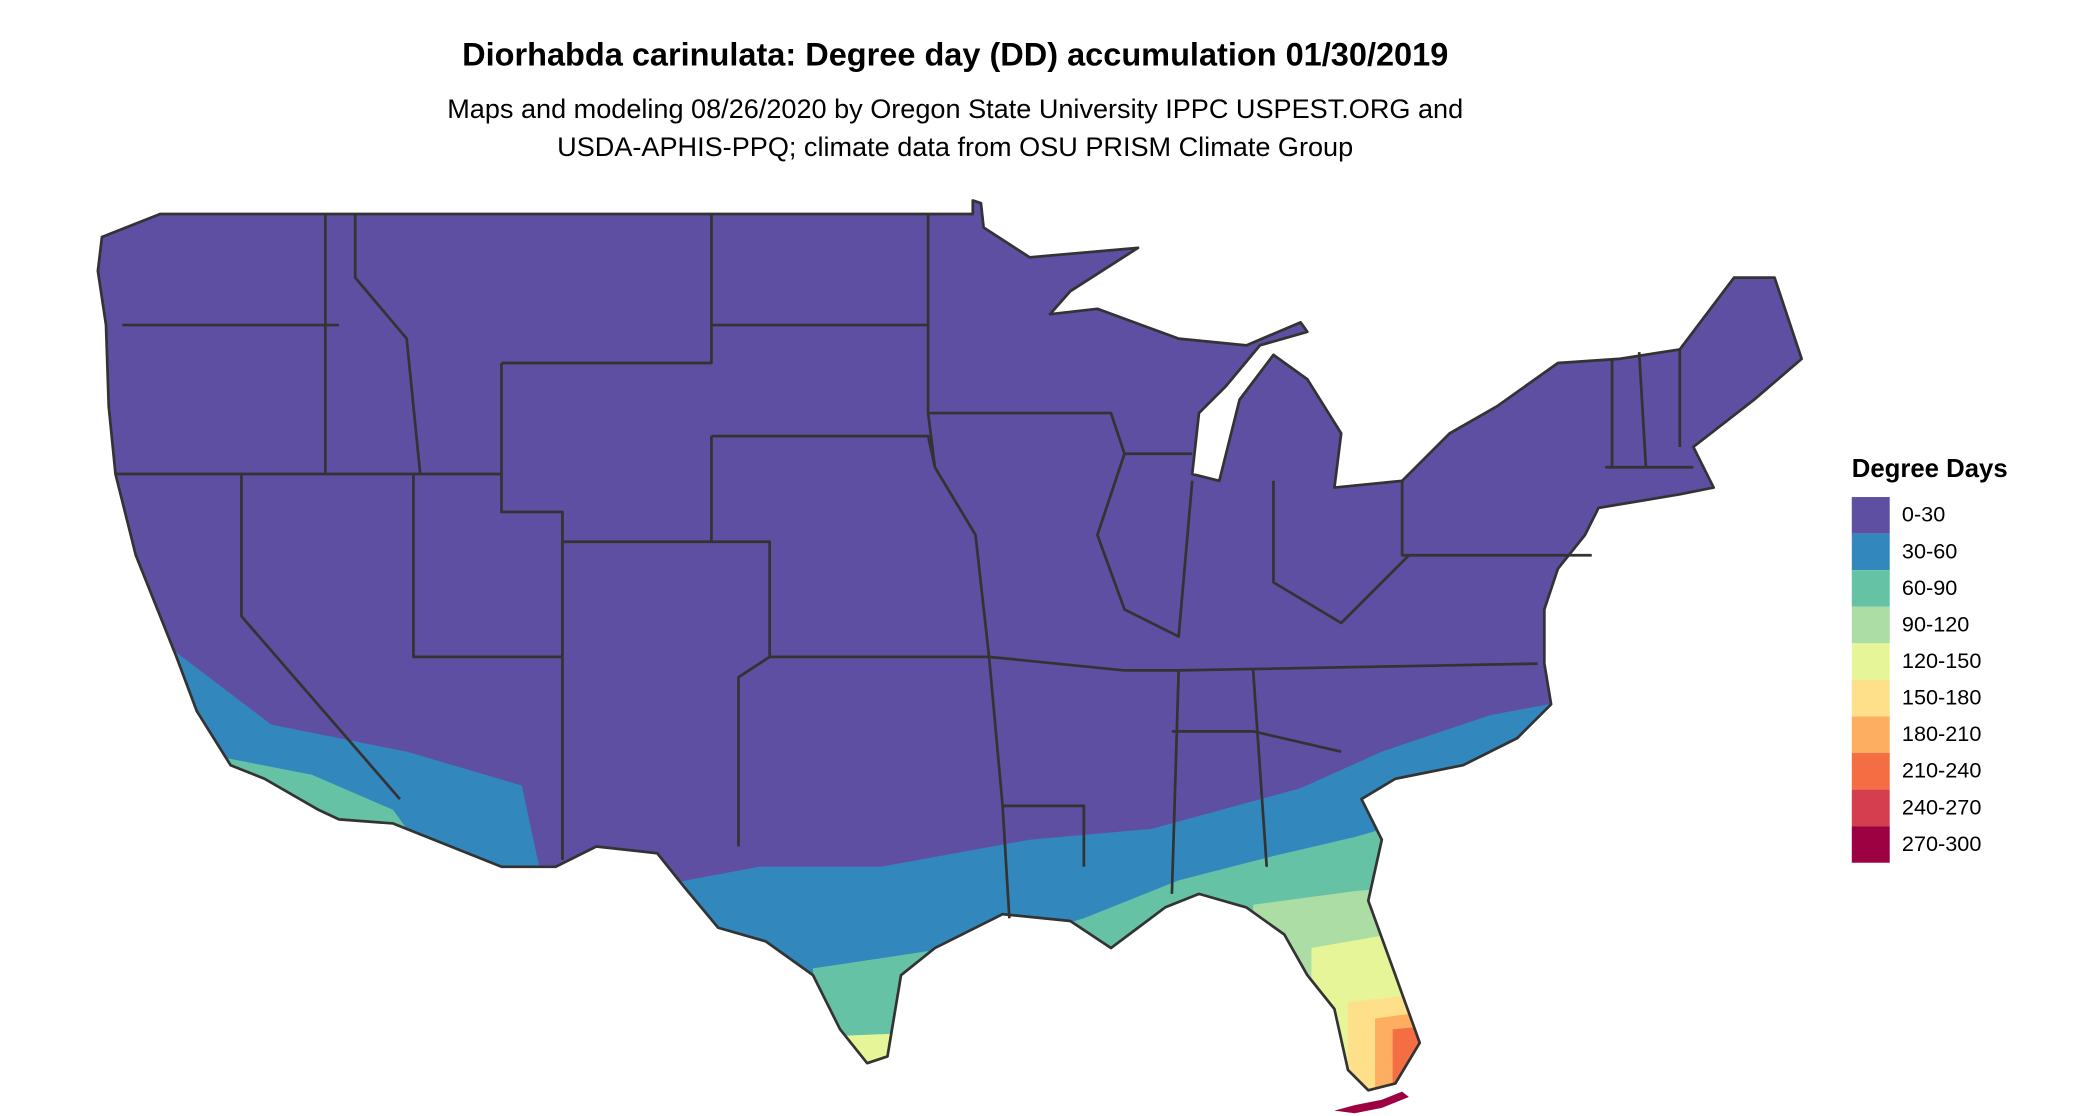 This screenshot has width=2100, height=1116. I want to click on legend-label: 150-180, so click(1941, 697).